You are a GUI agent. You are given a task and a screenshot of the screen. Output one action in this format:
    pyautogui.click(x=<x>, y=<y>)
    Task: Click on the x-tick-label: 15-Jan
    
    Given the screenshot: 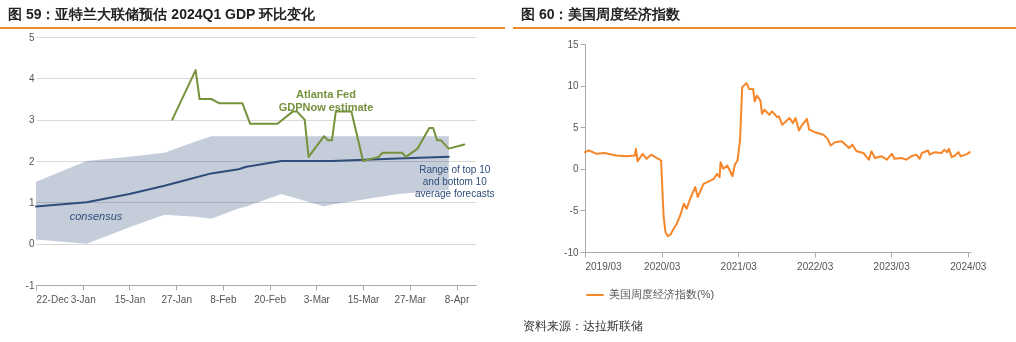 What is the action you would take?
    pyautogui.click(x=130, y=299)
    